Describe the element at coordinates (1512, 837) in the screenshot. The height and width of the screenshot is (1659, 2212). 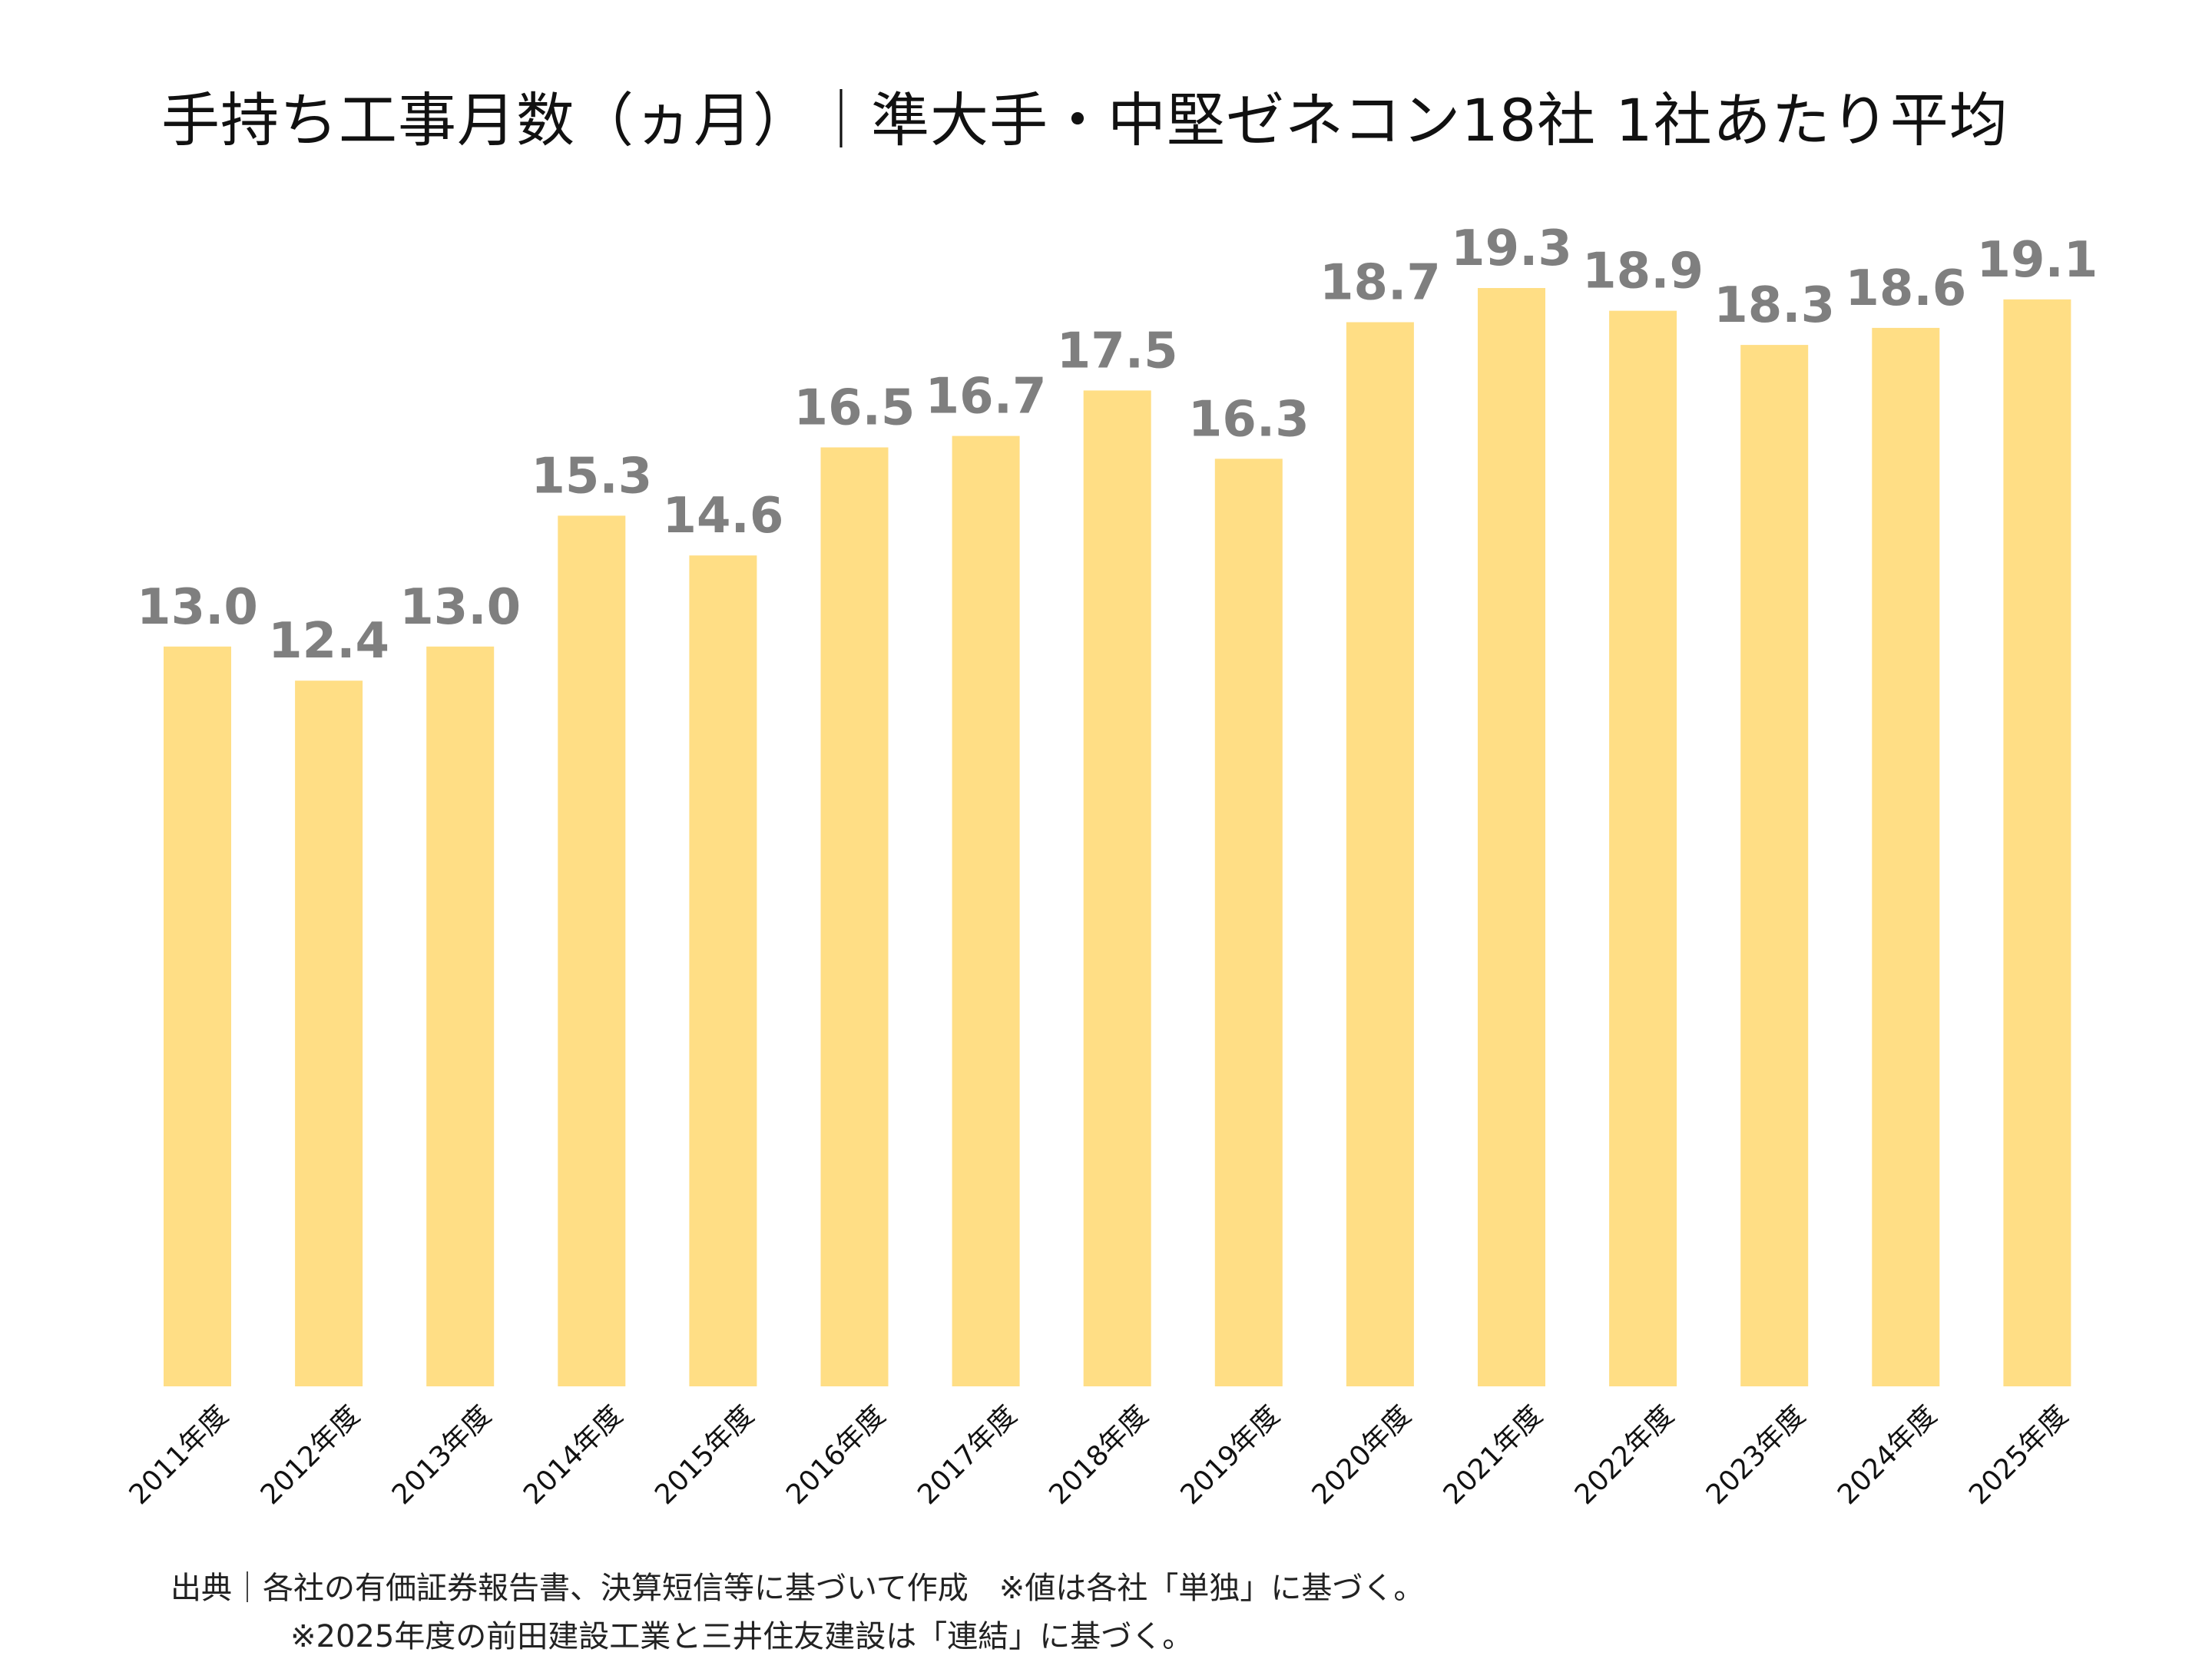
I see `bar-2021年度` at that location.